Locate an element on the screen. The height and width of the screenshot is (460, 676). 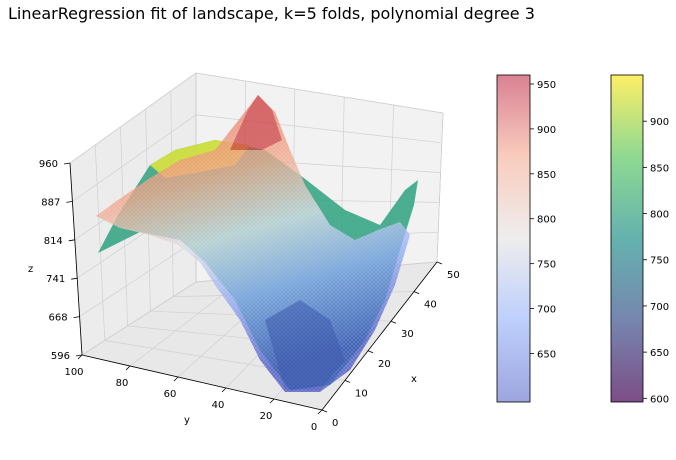
y-tick-label: 0 is located at coordinates (314, 427).